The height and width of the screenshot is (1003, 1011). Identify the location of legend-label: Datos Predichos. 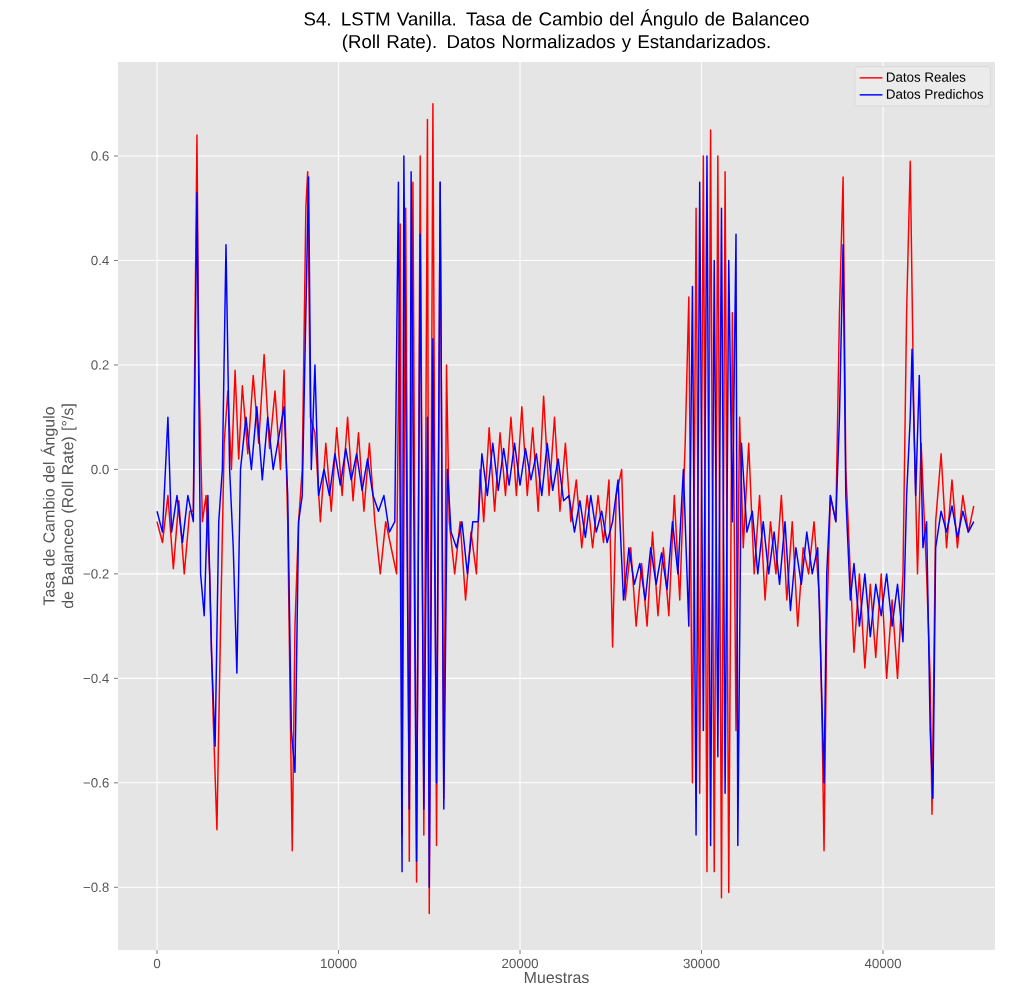
(935, 94).